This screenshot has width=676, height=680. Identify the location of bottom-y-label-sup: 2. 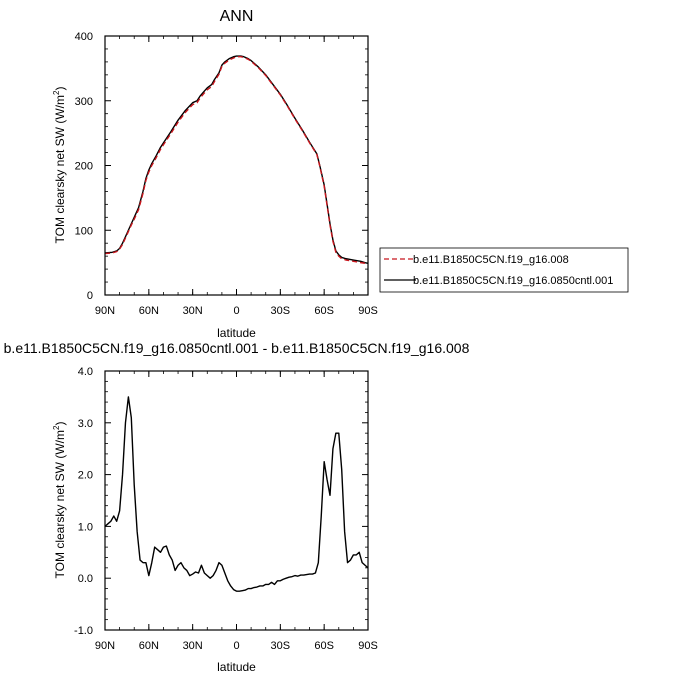
(56, 427).